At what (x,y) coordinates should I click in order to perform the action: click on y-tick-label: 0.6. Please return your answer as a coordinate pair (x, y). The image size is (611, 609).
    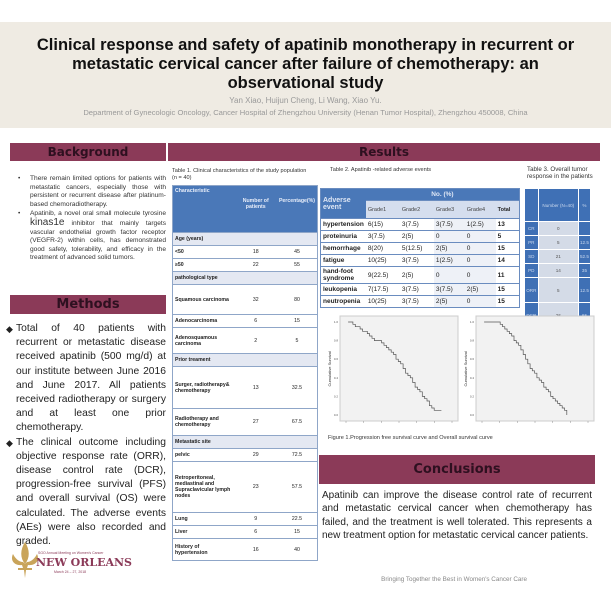
    Looking at the image, I should click on (472, 359).